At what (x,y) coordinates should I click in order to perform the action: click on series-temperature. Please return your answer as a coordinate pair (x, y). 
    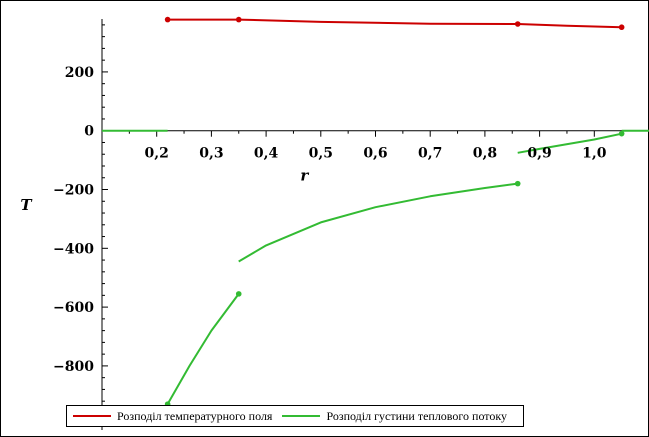
    Looking at the image, I should click on (394, 23).